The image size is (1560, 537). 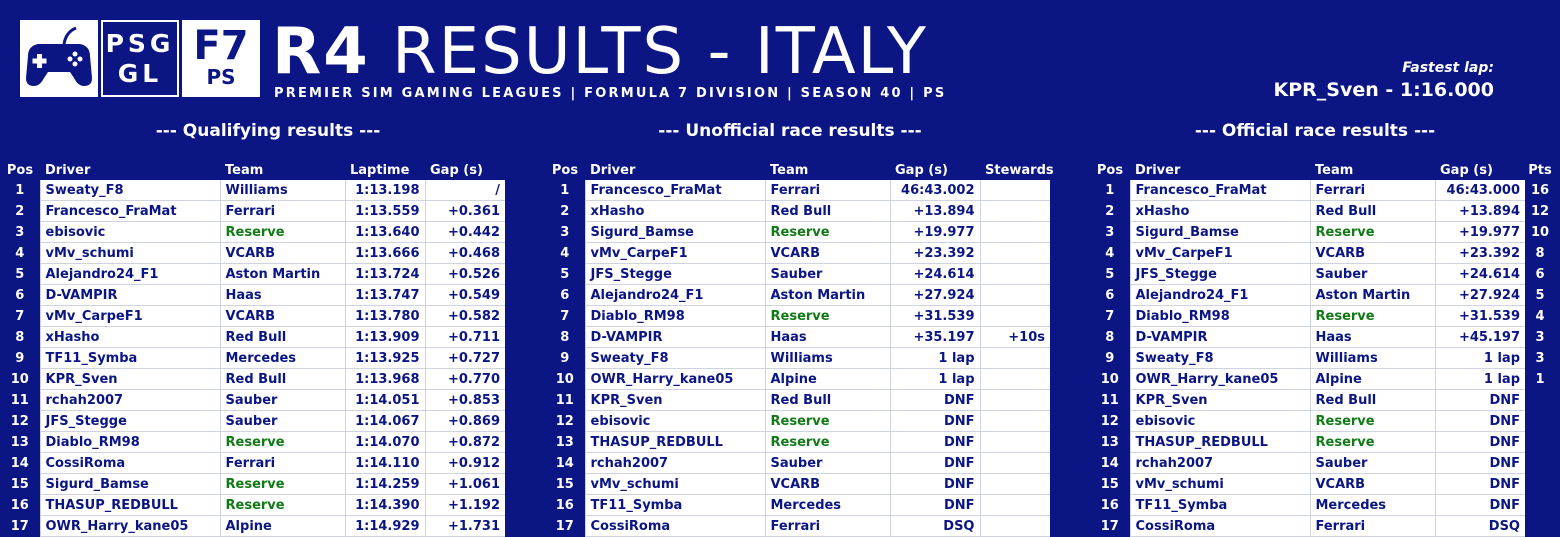 What do you see at coordinates (564, 421) in the screenshot?
I see `cell-pos: 12` at bounding box center [564, 421].